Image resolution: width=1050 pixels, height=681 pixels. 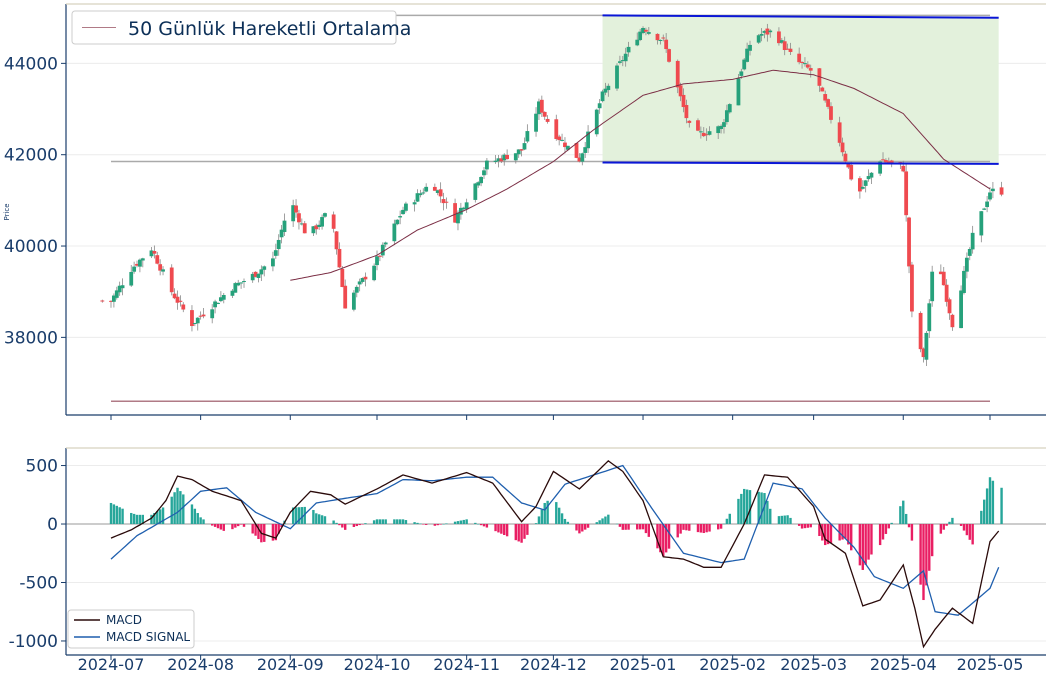 I want to click on price-ytick-label: 44000, so click(x=31, y=64).